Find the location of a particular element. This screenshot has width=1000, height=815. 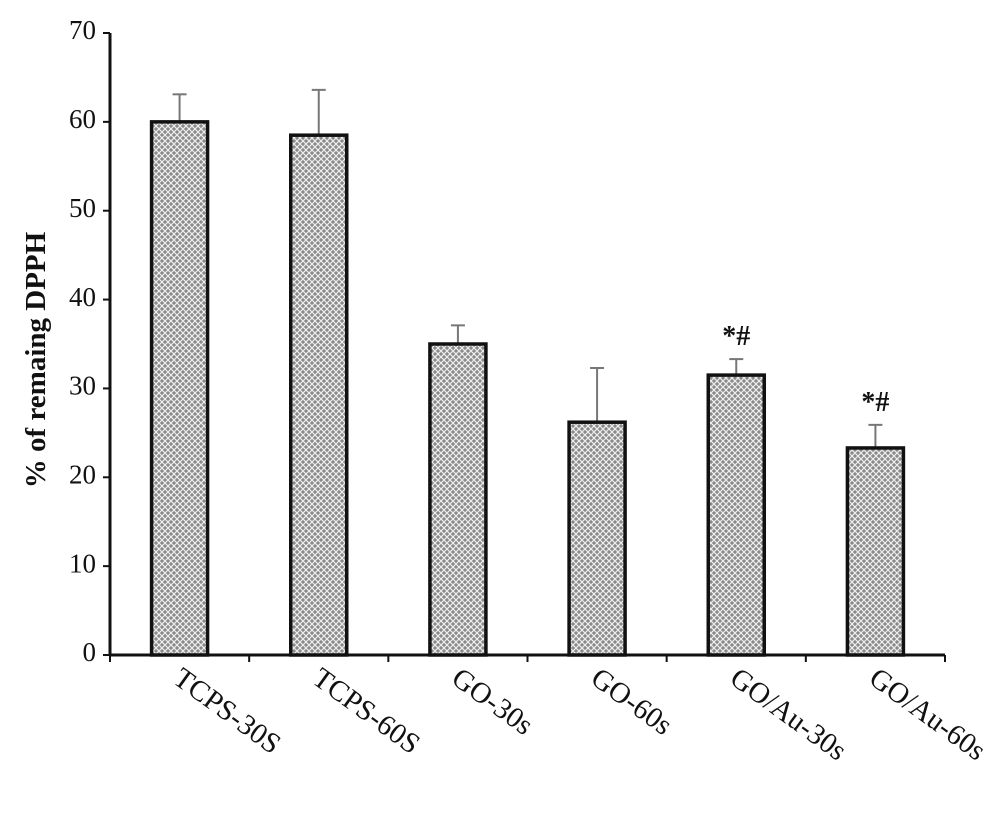

y-tick-label: 30 is located at coordinates (82, 386).